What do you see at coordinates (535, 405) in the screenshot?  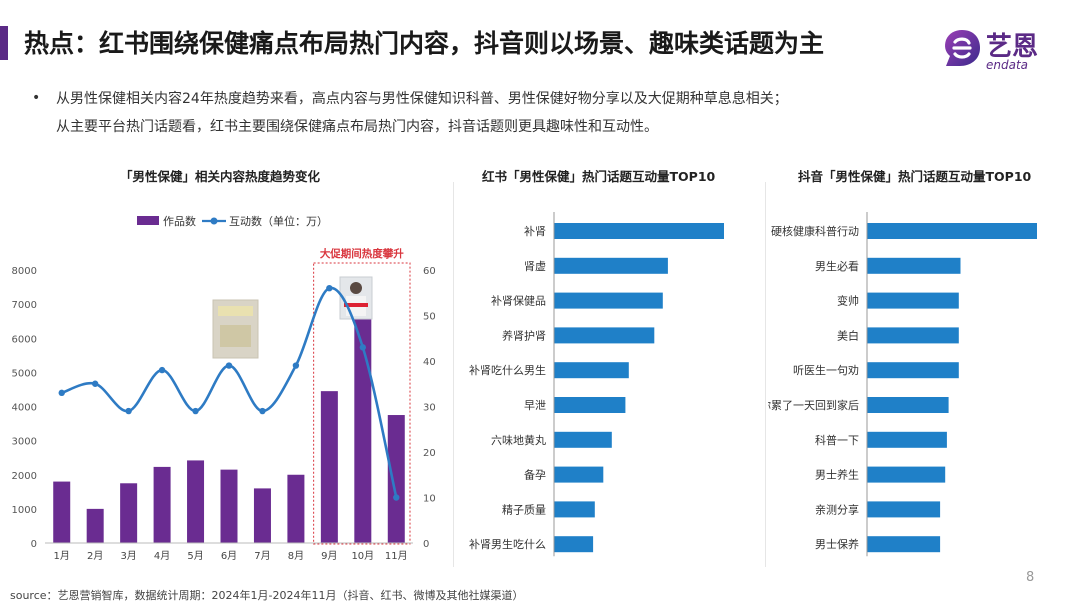 I see `xhs-topic-label: 早泄` at bounding box center [535, 405].